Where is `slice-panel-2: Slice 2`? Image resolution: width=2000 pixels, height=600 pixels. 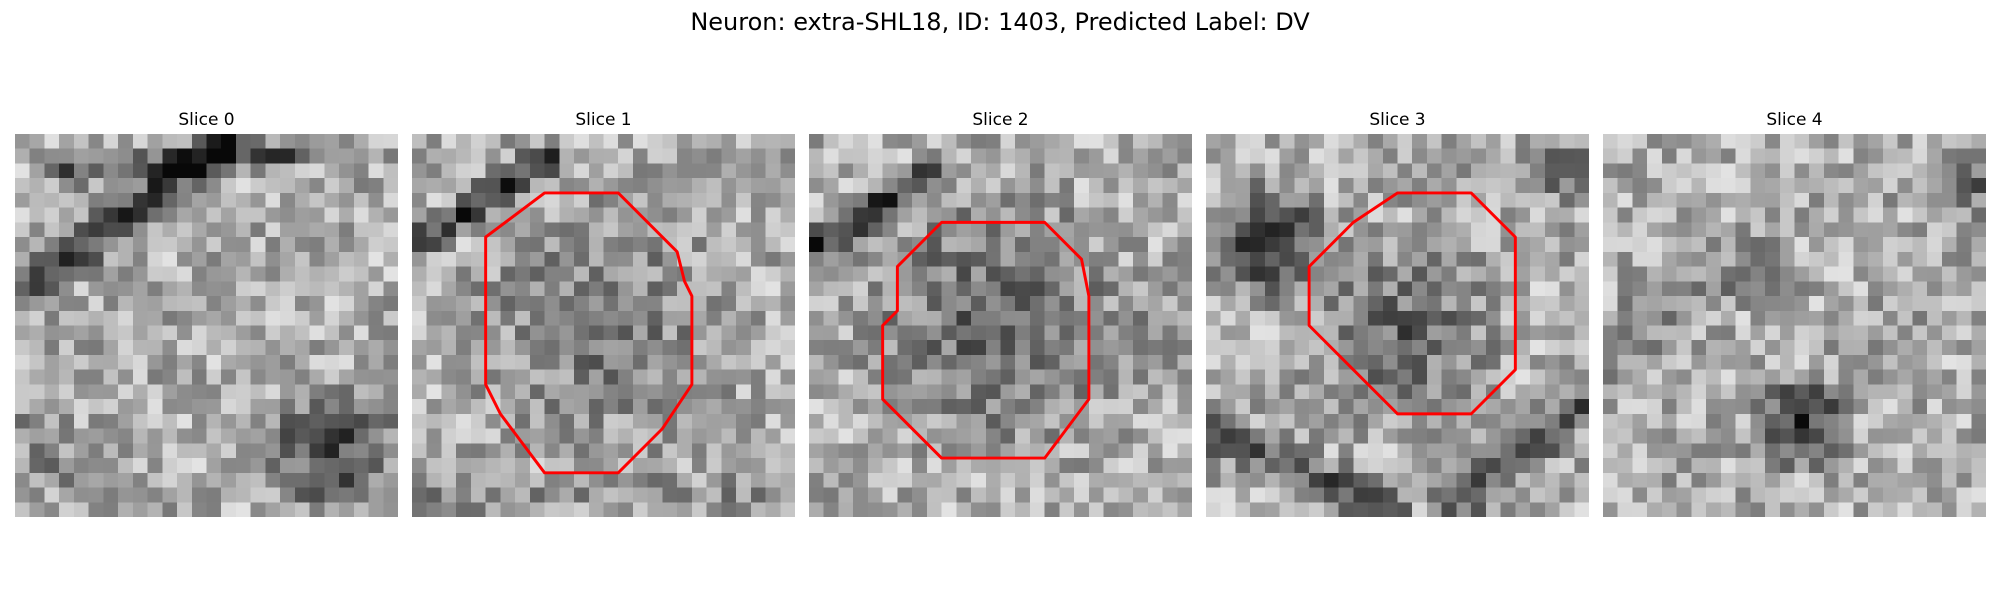
slice-panel-2: Slice 2 is located at coordinates (1000, 313).